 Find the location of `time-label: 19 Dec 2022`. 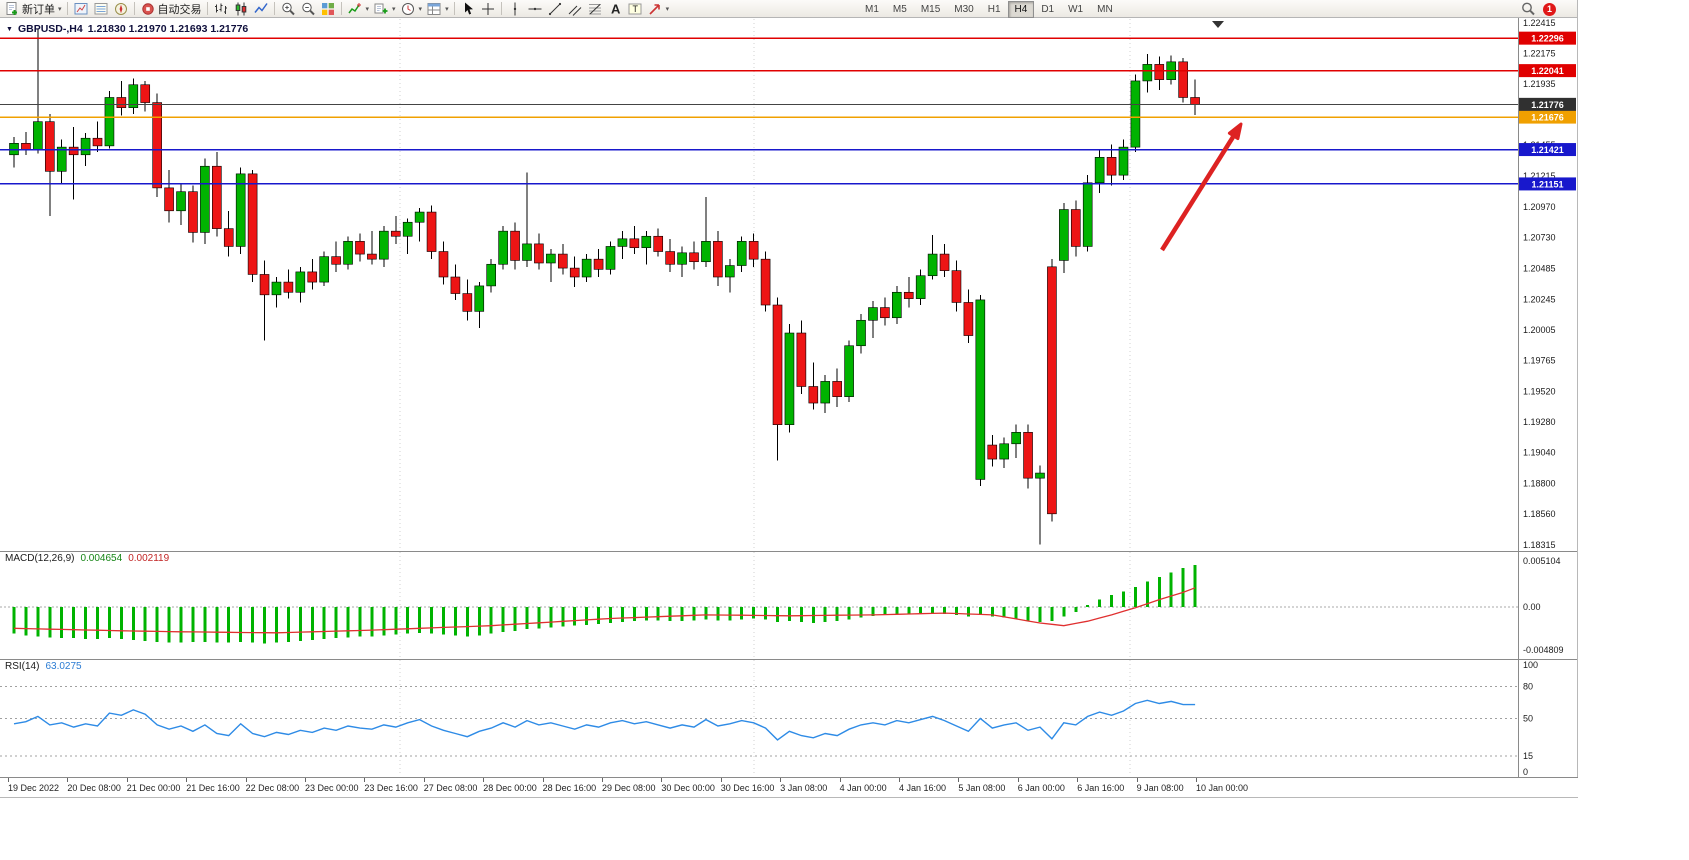

time-label: 19 Dec 2022 is located at coordinates (34, 788).